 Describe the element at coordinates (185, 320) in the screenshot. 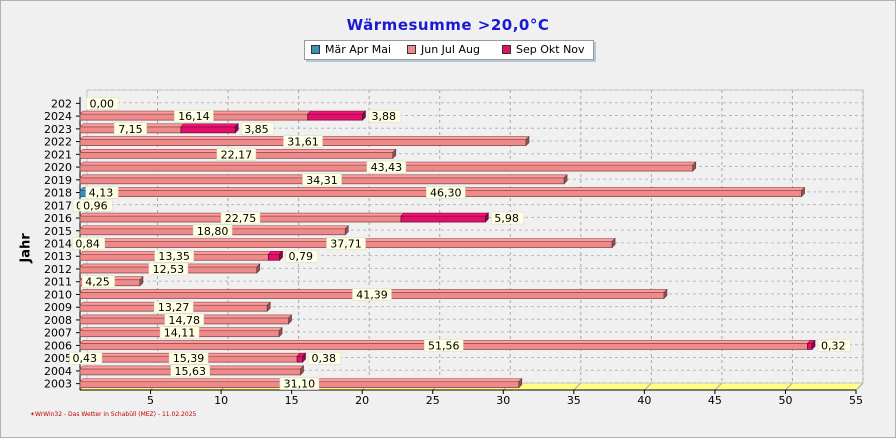

I see `data-label: 14,78` at that location.